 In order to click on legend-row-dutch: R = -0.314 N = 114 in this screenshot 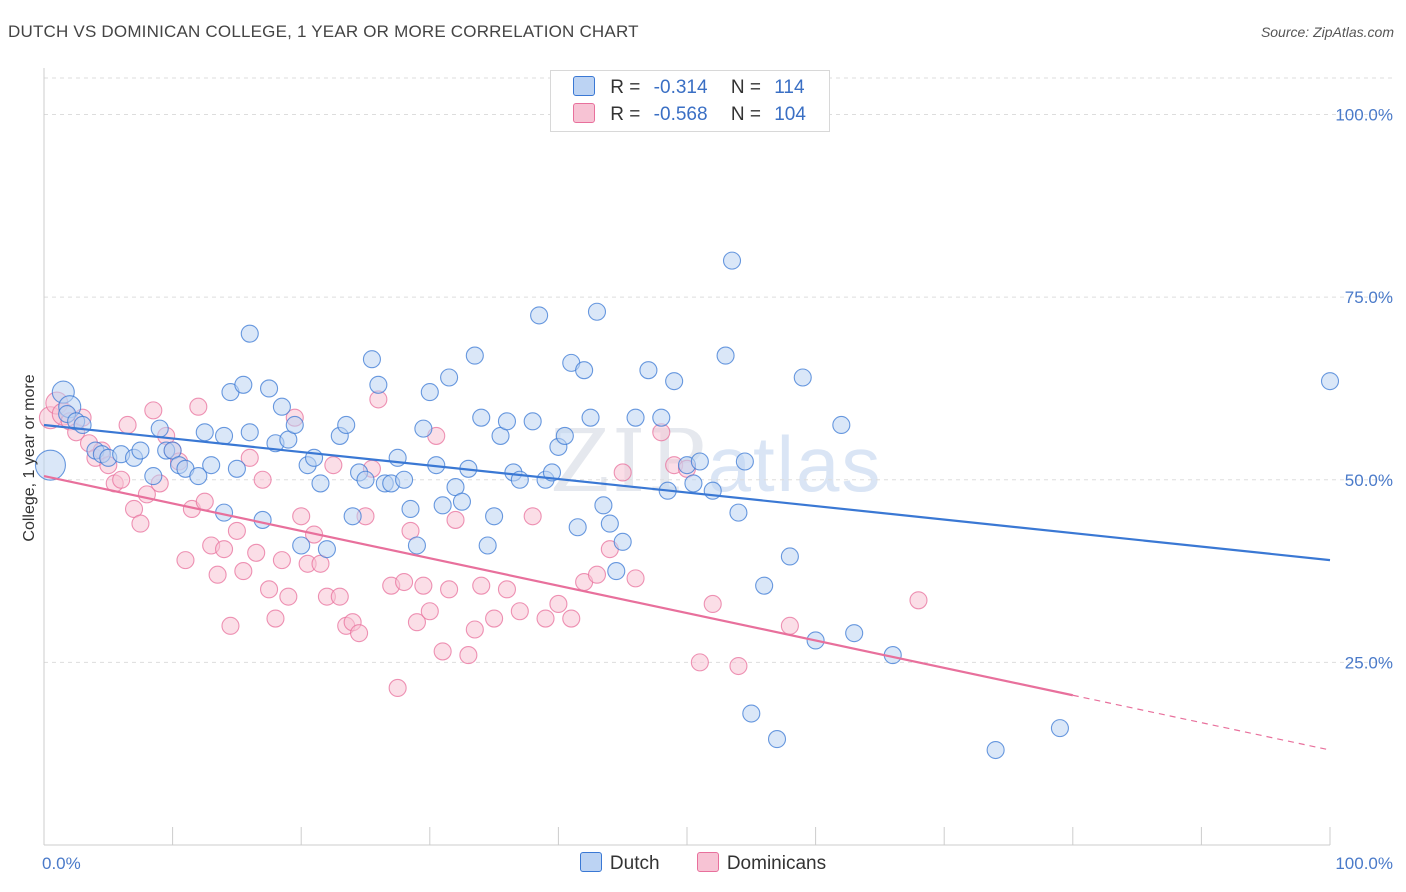, I will do `click(689, 88)`.